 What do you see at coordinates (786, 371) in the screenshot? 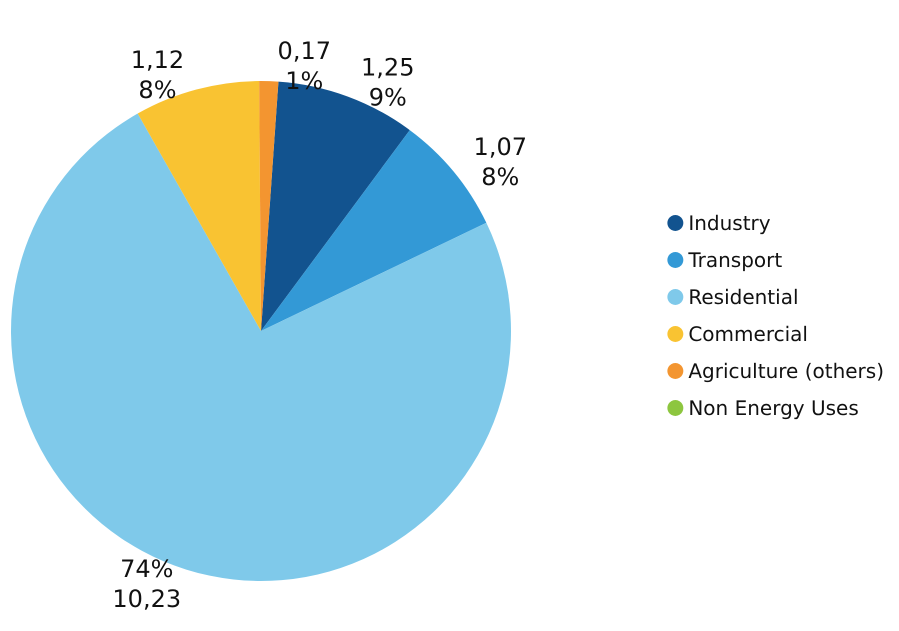
I see `legend-label: Agriculture (others)` at bounding box center [786, 371].